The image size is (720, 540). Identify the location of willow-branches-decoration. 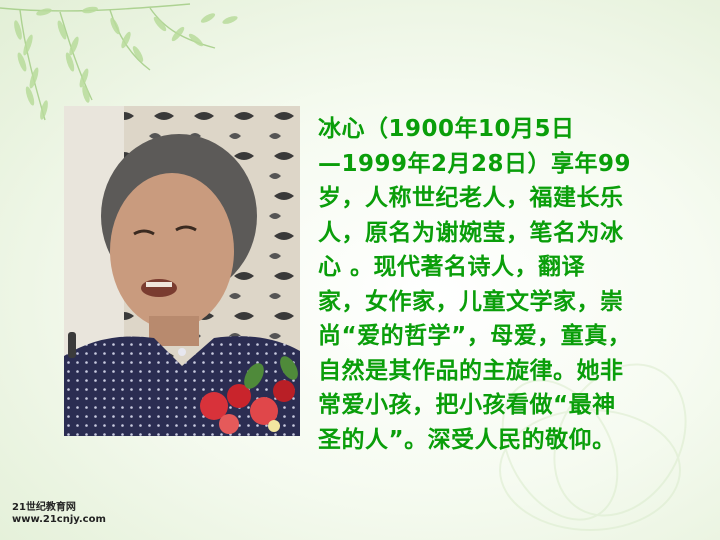
(119, 62).